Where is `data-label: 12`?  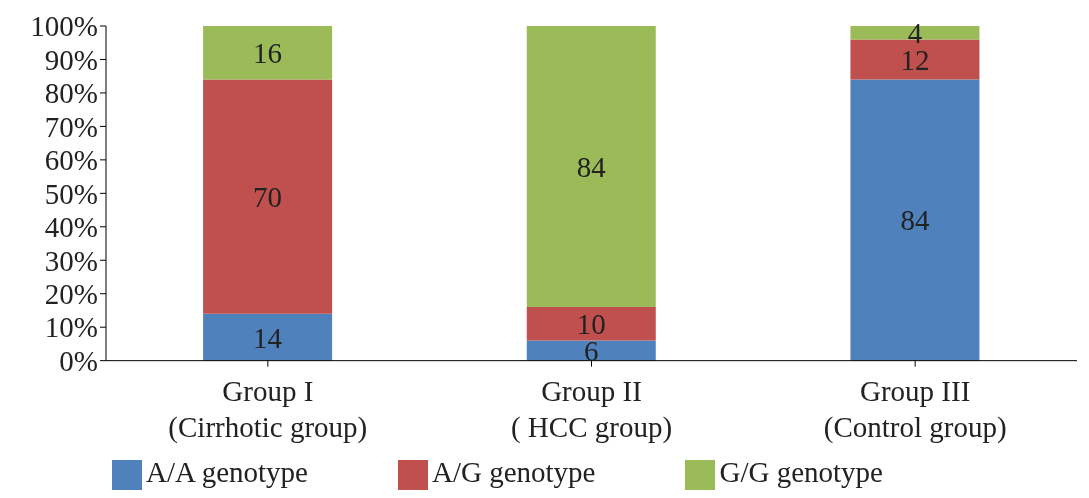 data-label: 12 is located at coordinates (915, 59).